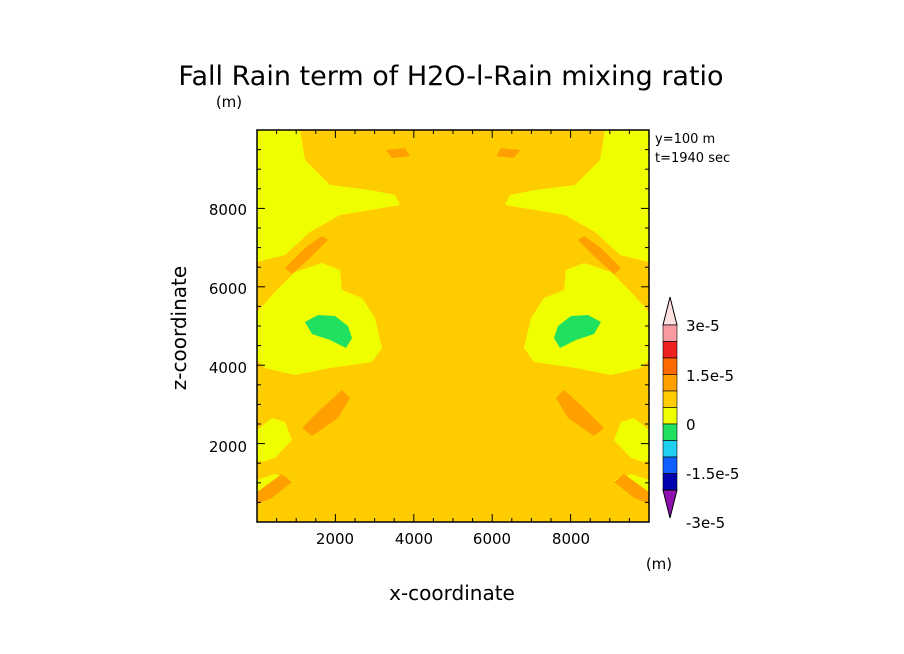 The width and height of the screenshot is (904, 654). I want to click on y-tick-labels: 2000 4000 6000 8000, so click(228, 328).